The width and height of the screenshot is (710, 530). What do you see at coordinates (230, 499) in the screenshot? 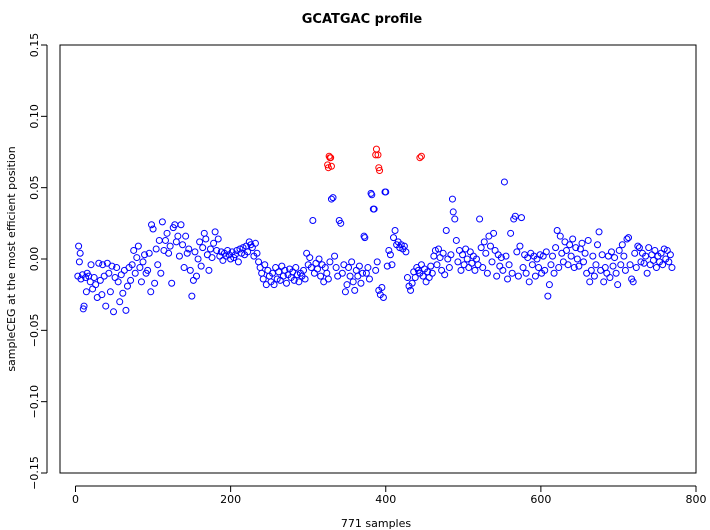
I see `x-tick-label: 200` at bounding box center [230, 499].